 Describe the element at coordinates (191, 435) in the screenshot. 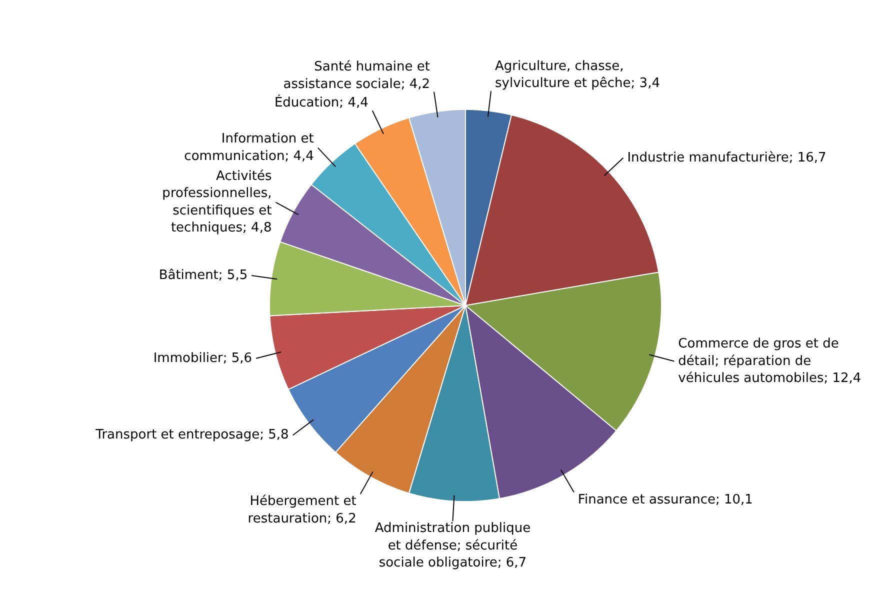

I see `slice-label: Transport et entreposage; 5,8` at that location.